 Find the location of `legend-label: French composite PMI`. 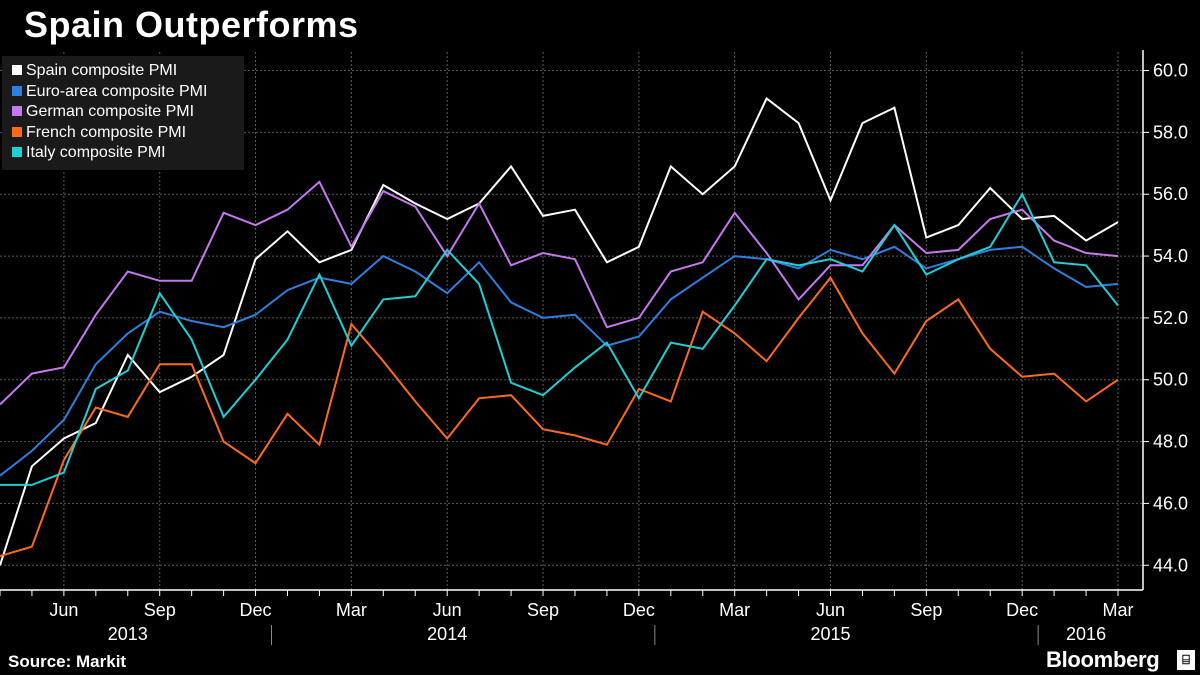

legend-label: French composite PMI is located at coordinates (106, 132).